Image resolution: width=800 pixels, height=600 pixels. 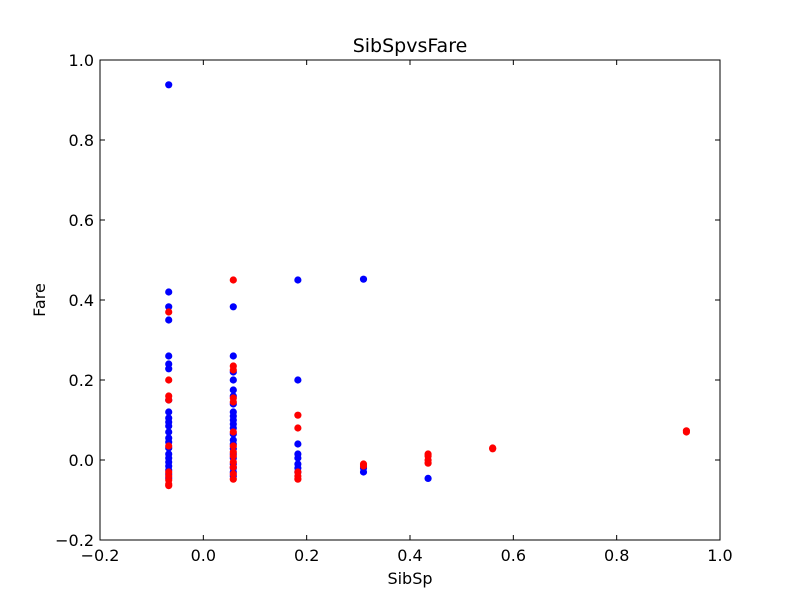 I want to click on chart-title: SibSpvsFare, so click(x=410, y=46).